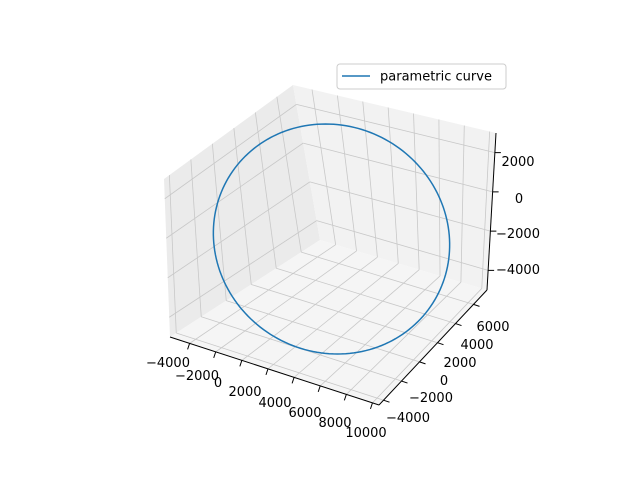 The height and width of the screenshot is (480, 640). What do you see at coordinates (218, 383) in the screenshot?
I see `x-tick-label: 0` at bounding box center [218, 383].